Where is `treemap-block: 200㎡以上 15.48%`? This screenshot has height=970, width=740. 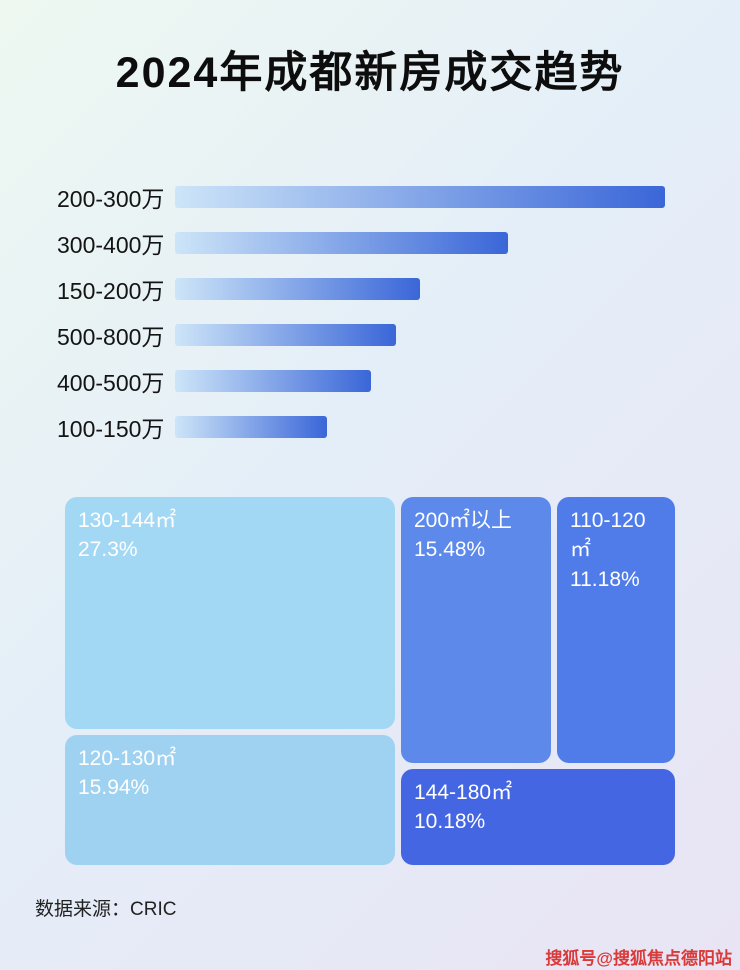 treemap-block: 200㎡以上 15.48% is located at coordinates (476, 630).